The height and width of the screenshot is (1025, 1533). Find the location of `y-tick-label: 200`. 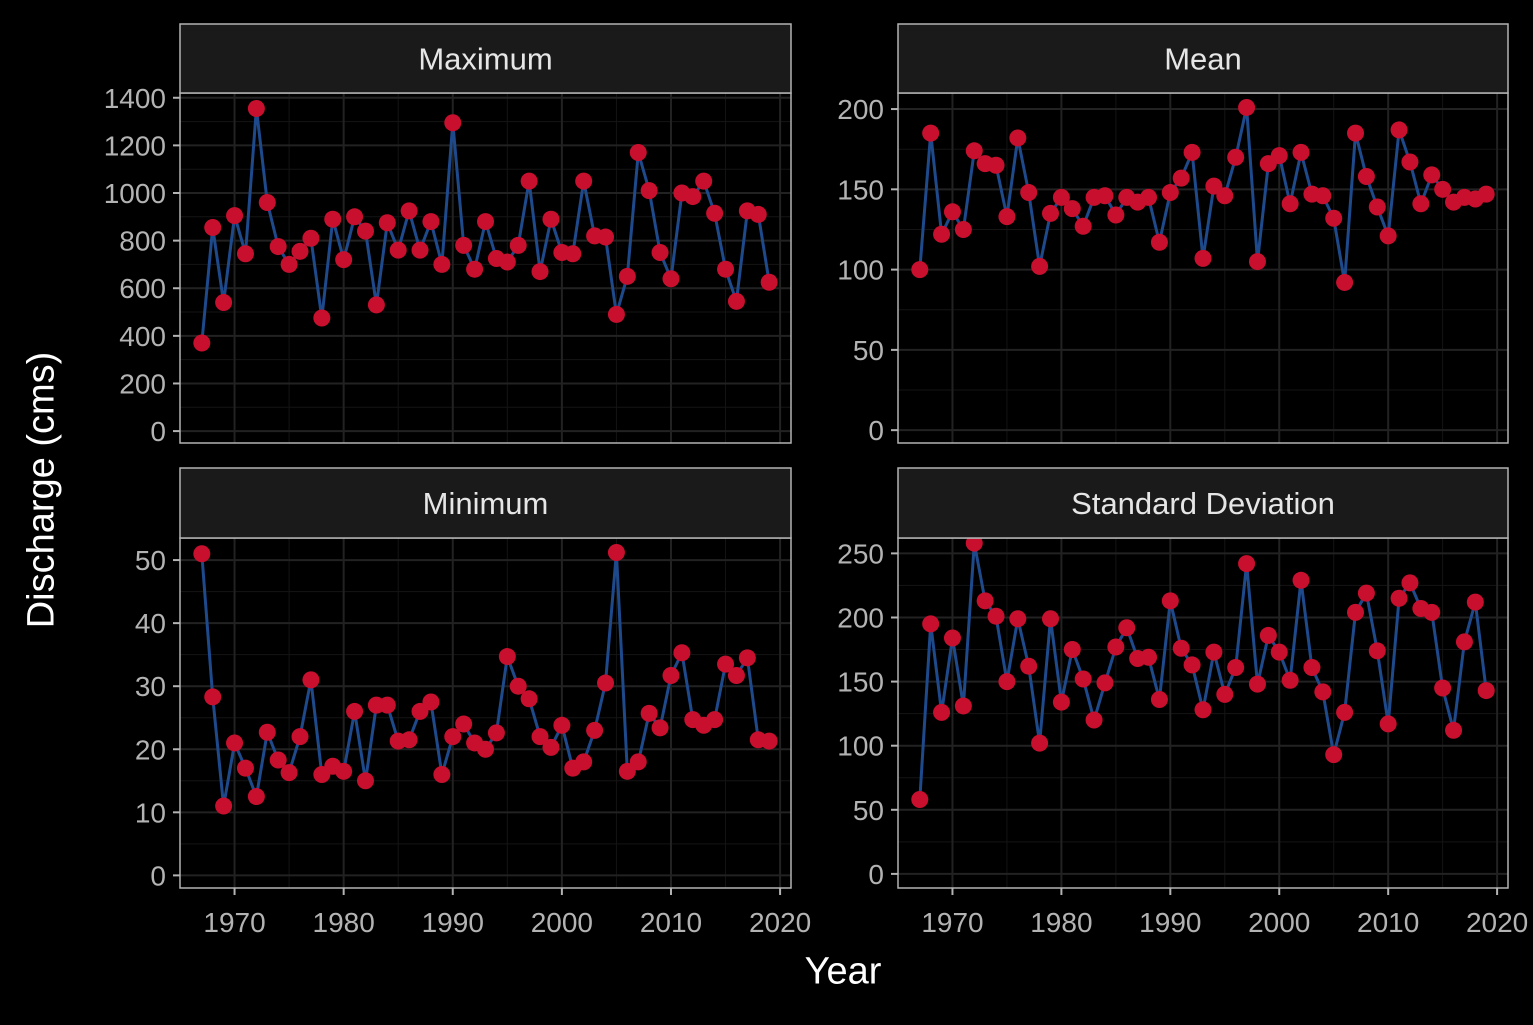

y-tick-label: 200 is located at coordinates (860, 617).